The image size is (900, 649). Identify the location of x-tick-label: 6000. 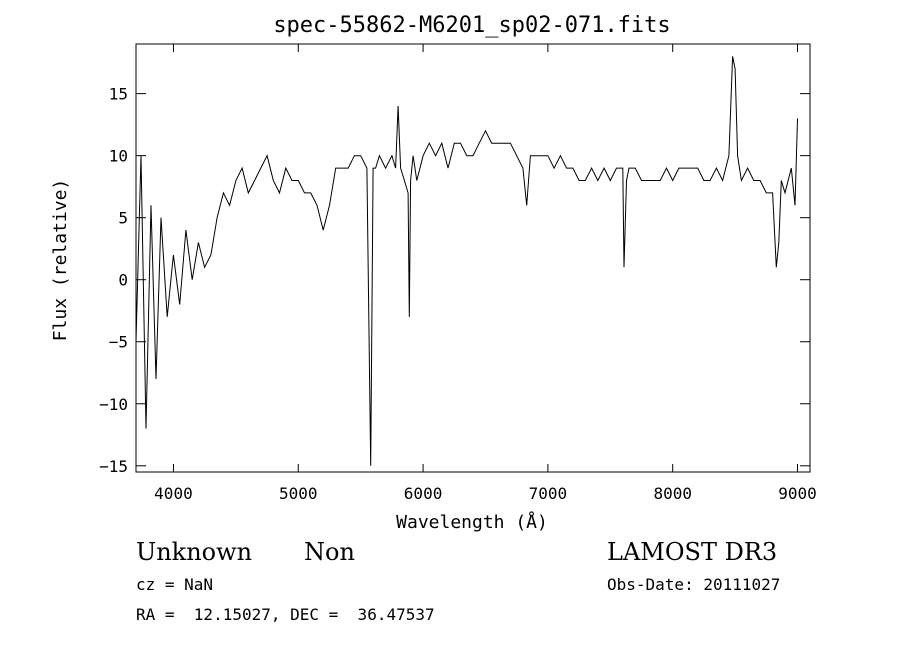
(423, 493).